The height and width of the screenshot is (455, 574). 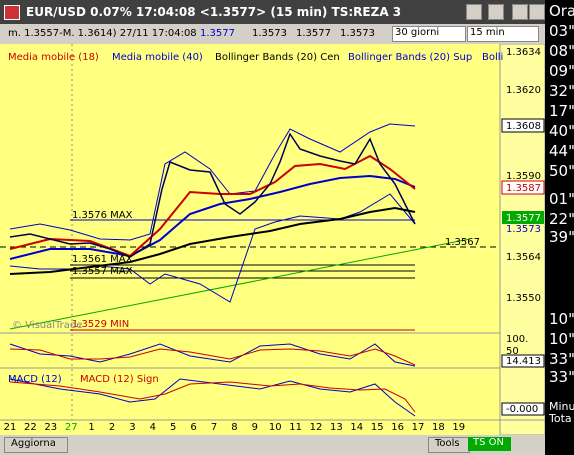 I want to click on current-price: 1.3577, so click(x=523, y=218).